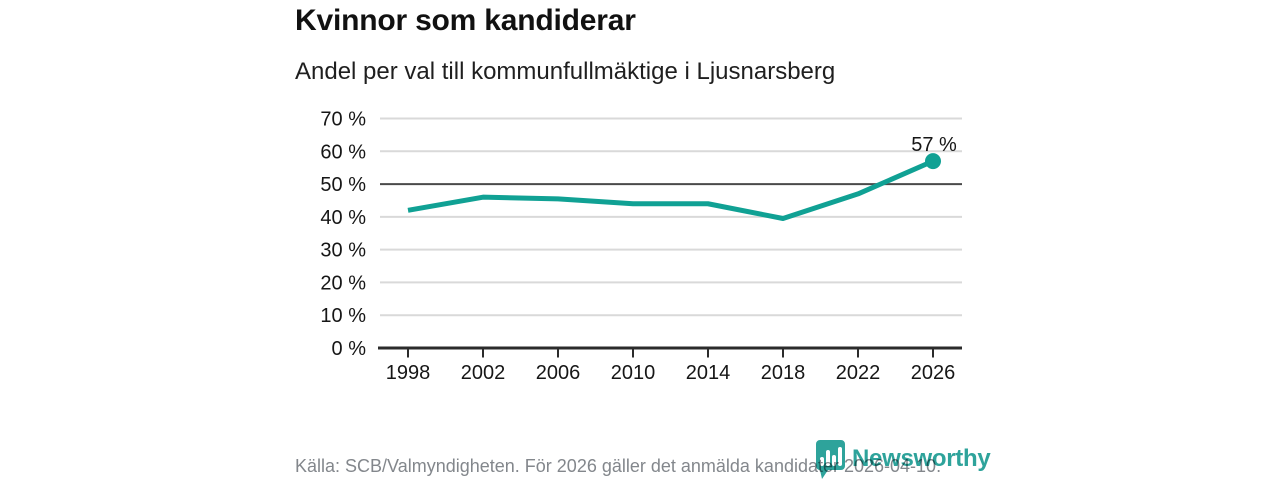 This screenshot has width=1280, height=480. I want to click on y-axis-label: 60 %, so click(343, 152).